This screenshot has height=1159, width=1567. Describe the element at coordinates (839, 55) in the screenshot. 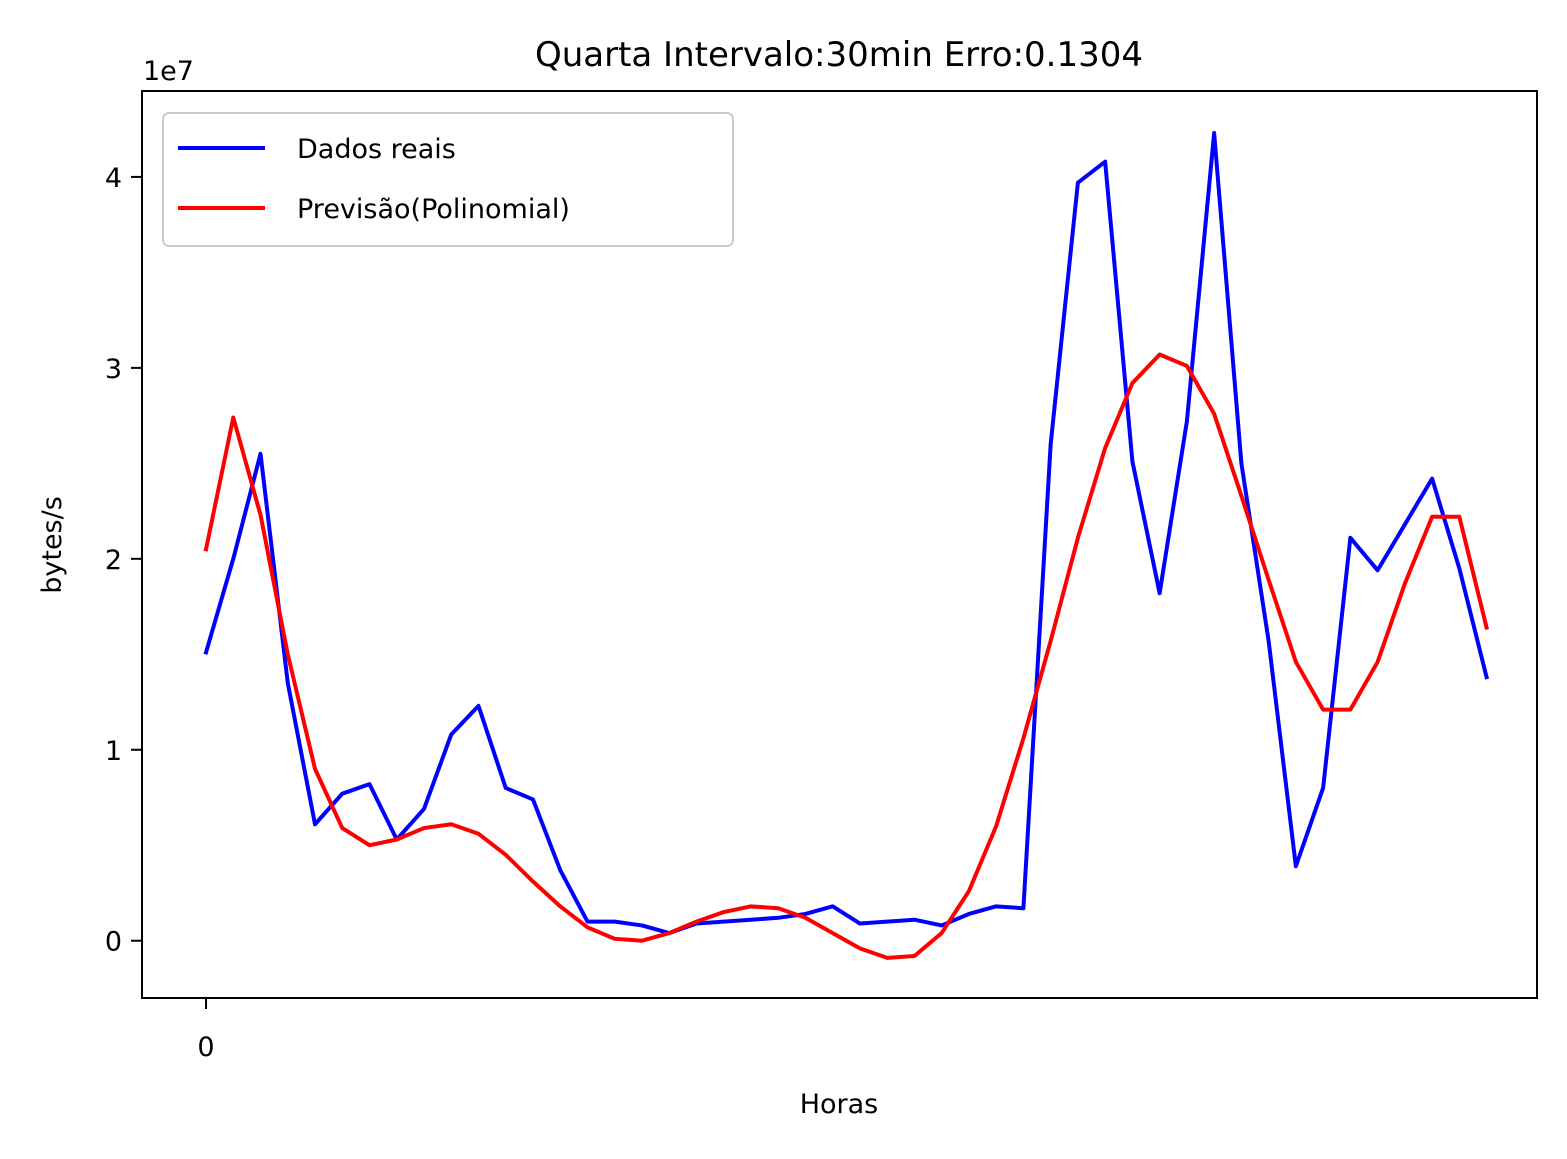

I see `chart-title: Quarta Intervalo:30min Erro:0.1304` at that location.